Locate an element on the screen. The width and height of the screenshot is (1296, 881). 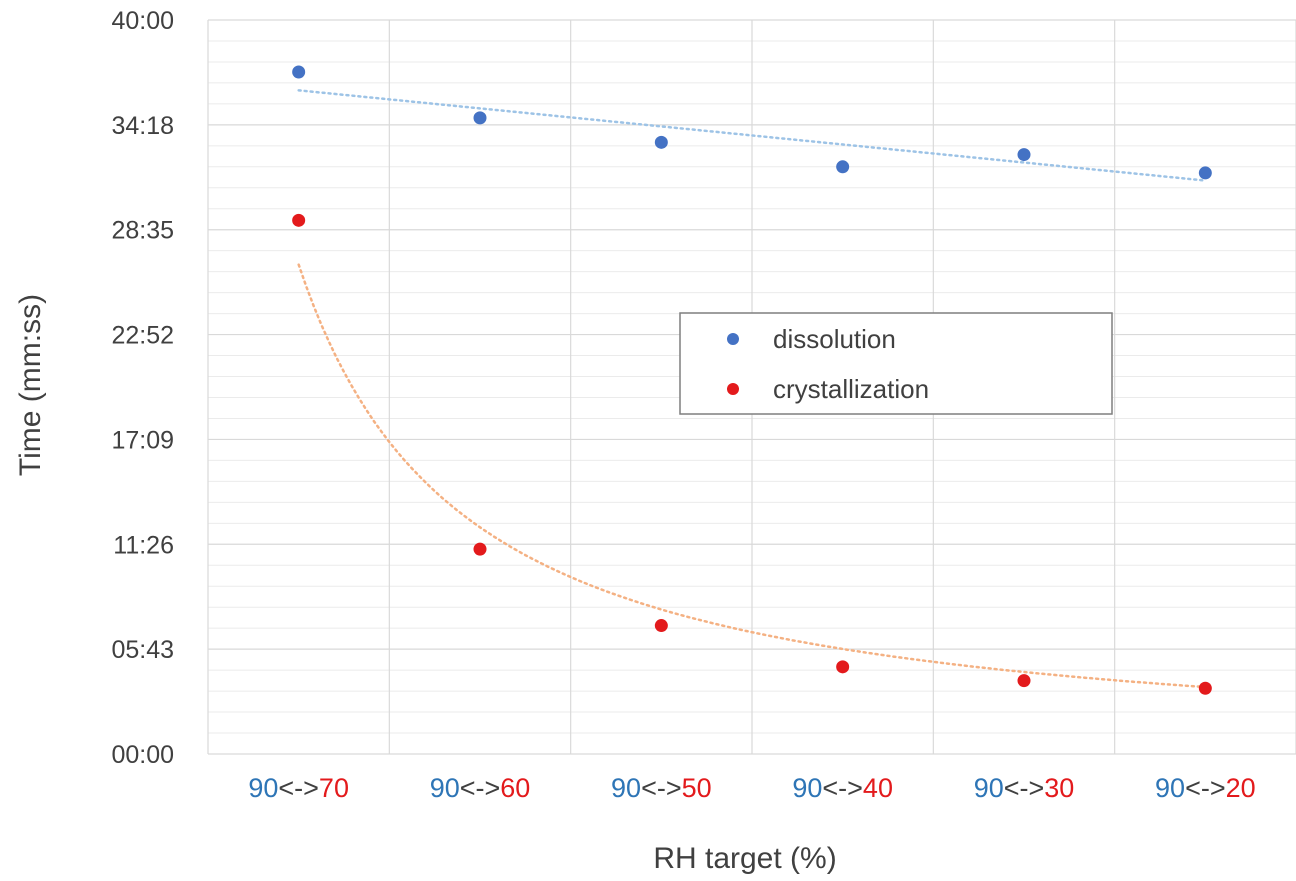
trendline-dissolution is located at coordinates (752, 135).